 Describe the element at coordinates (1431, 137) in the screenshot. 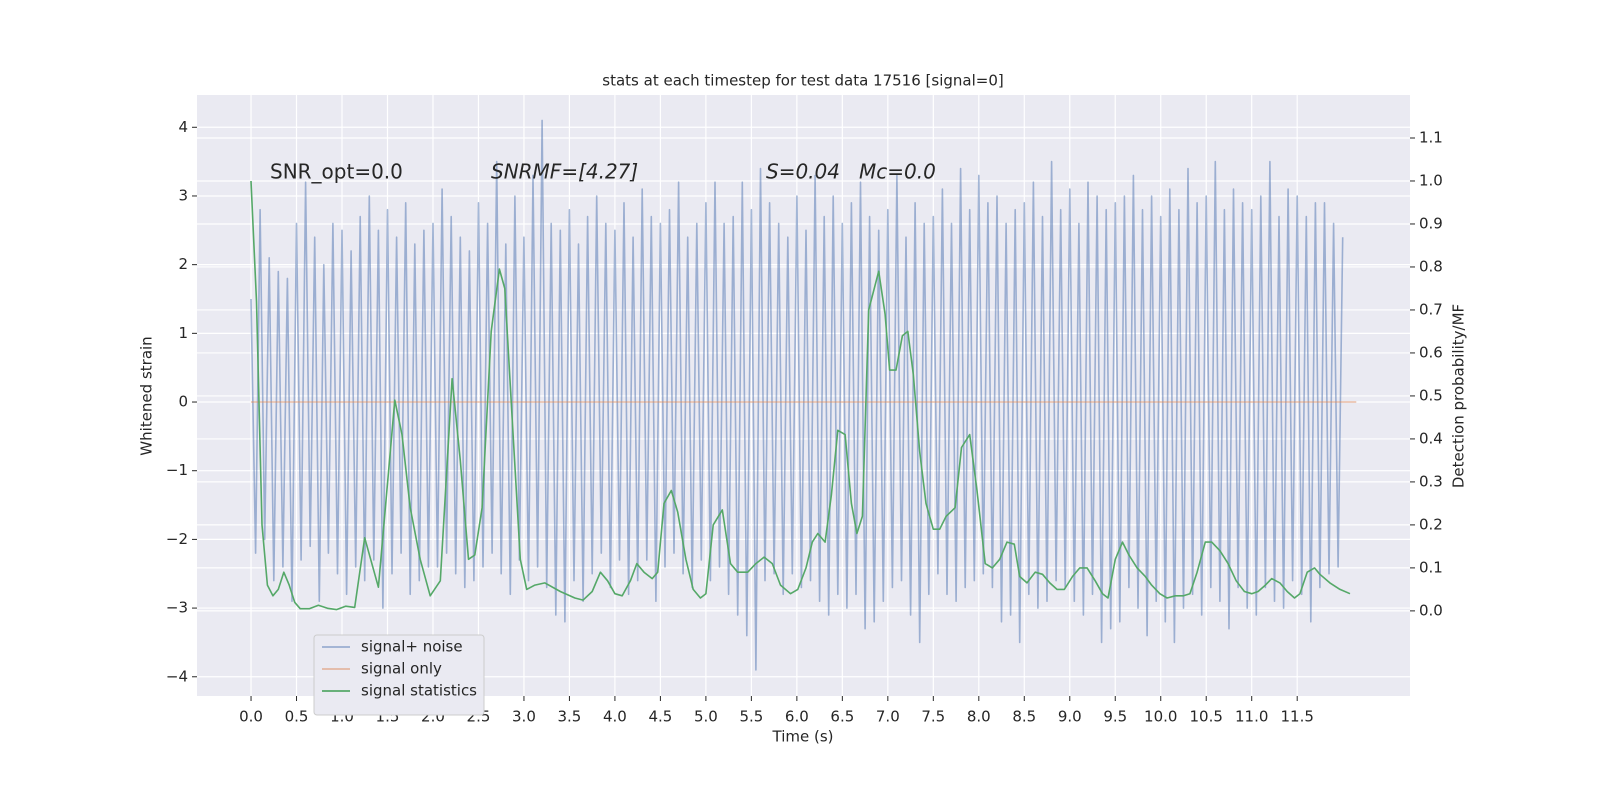

I see `y2-tick-label: 1.1` at that location.